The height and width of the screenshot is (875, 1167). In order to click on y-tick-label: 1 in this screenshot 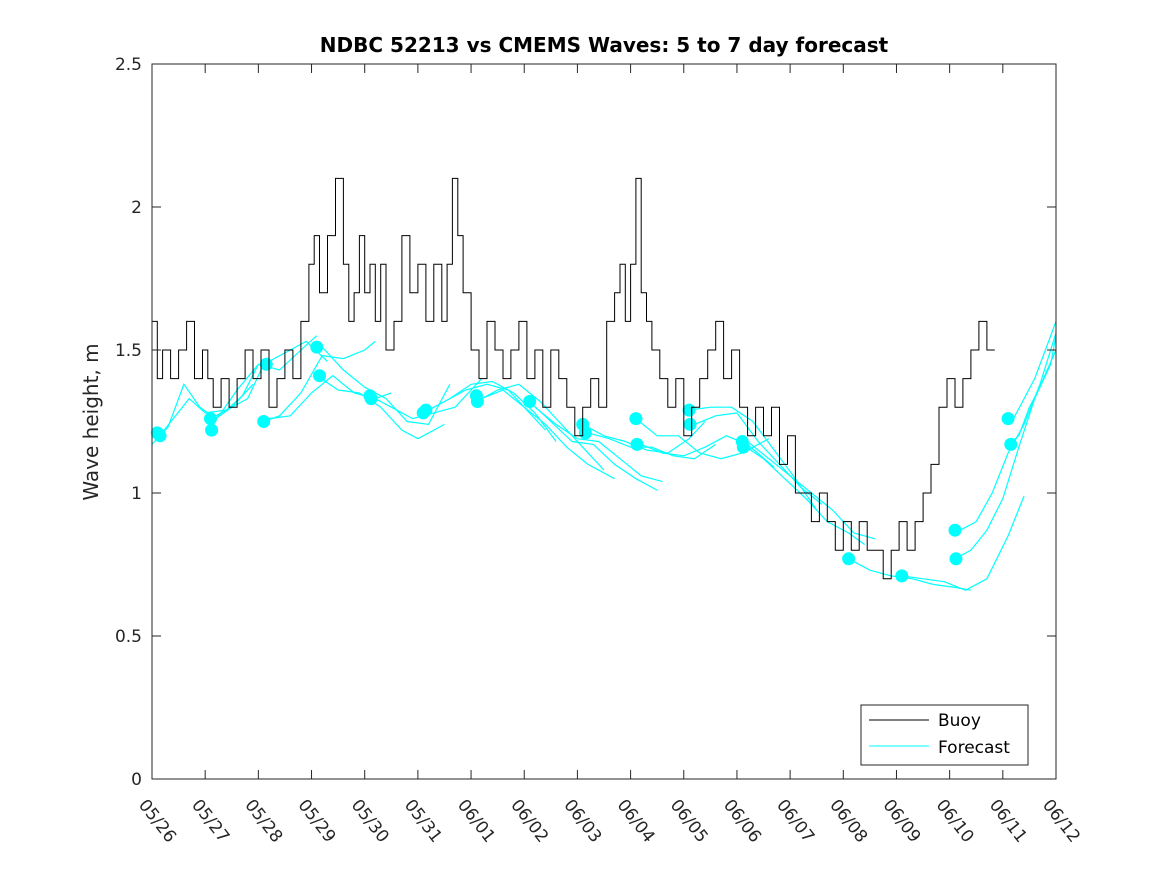, I will do `click(136, 494)`.